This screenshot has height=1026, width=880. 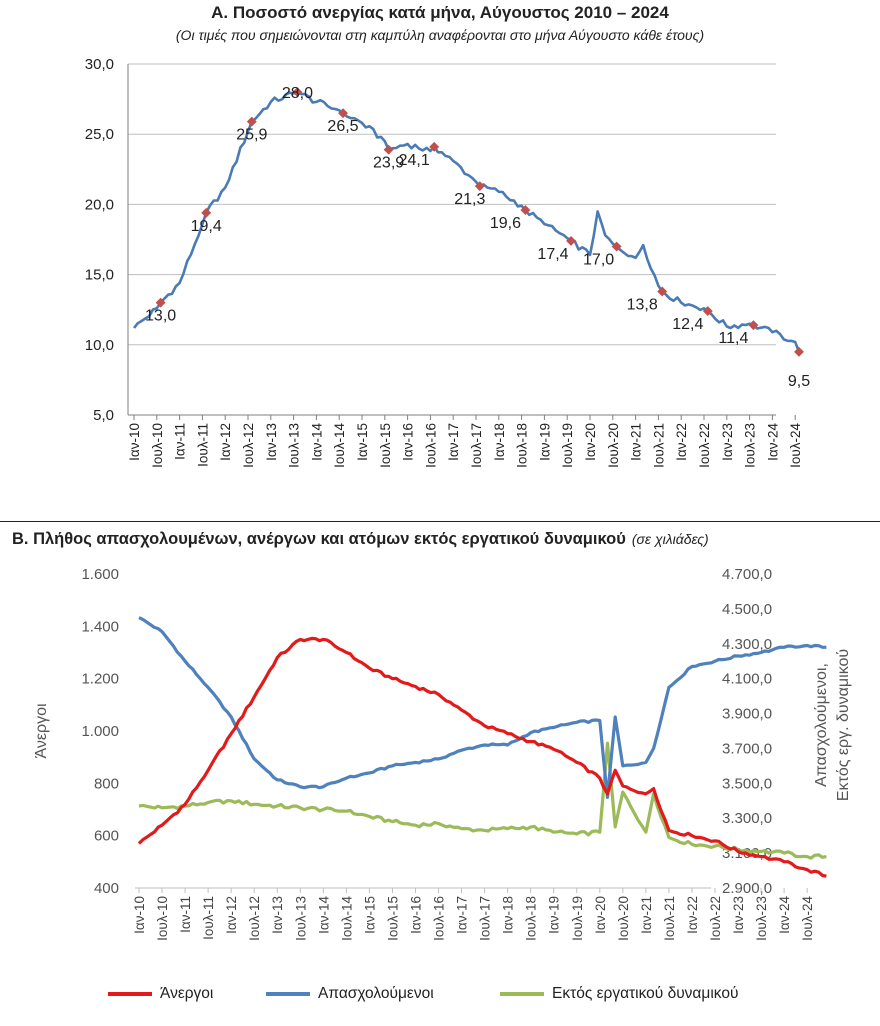 What do you see at coordinates (482, 707) in the screenshot?
I see `employed-line` at bounding box center [482, 707].